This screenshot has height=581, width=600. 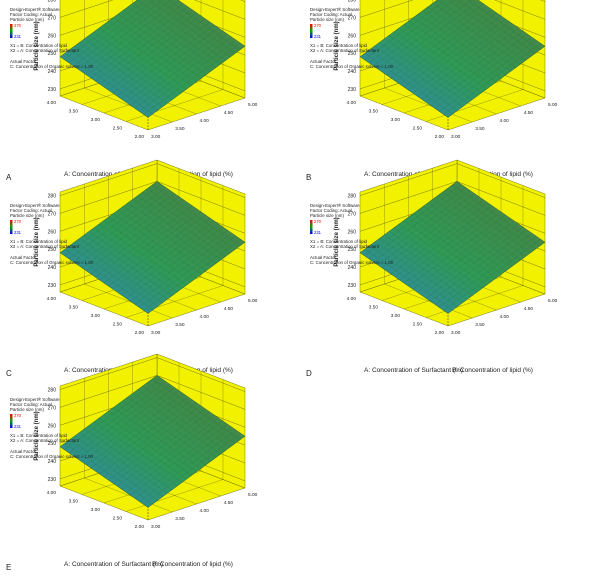 I want to click on panel-label: E, so click(x=8, y=567).